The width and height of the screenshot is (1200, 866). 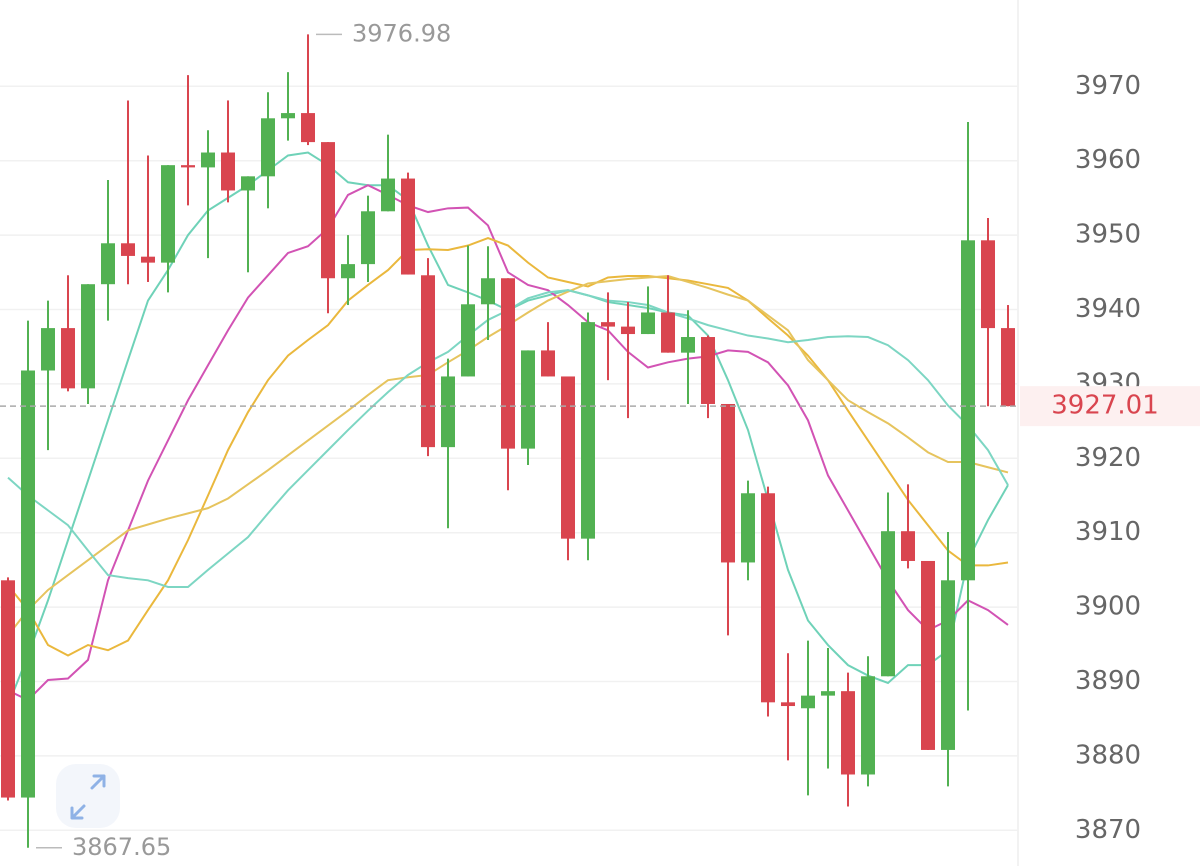 What do you see at coordinates (401, 33) in the screenshot?
I see `max-label: 3976.98` at bounding box center [401, 33].